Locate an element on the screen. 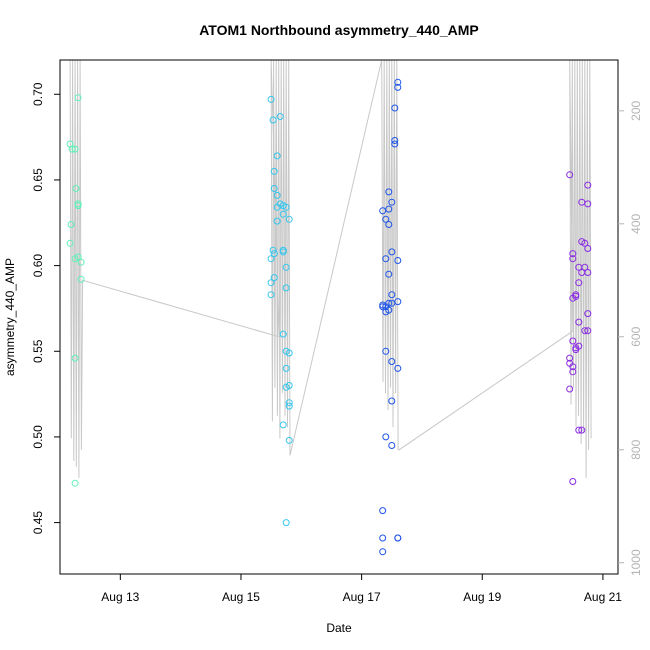 The image size is (650, 650). x-axis-label: Date is located at coordinates (339, 628).